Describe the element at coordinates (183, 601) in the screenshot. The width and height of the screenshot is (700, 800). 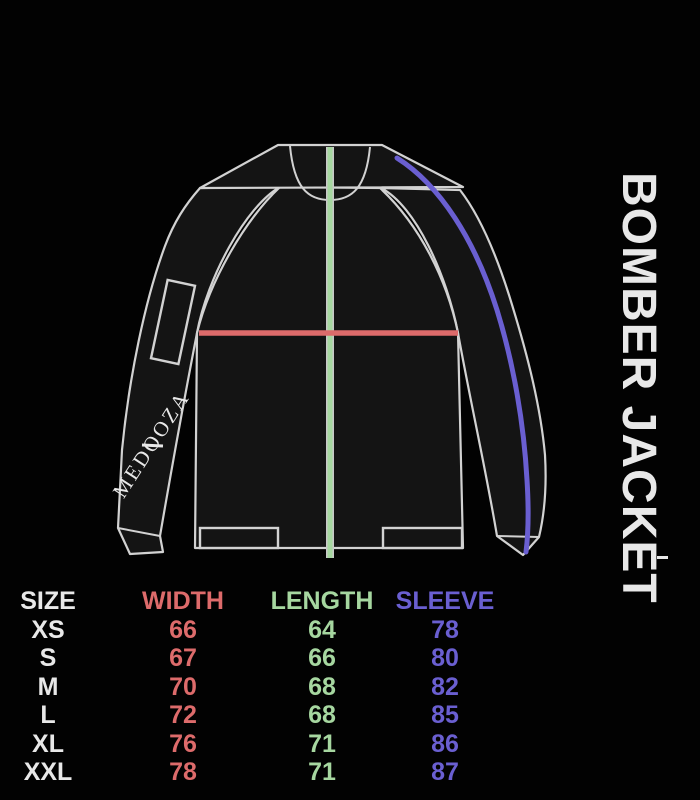
I see `header-width: WIDTH` at that location.